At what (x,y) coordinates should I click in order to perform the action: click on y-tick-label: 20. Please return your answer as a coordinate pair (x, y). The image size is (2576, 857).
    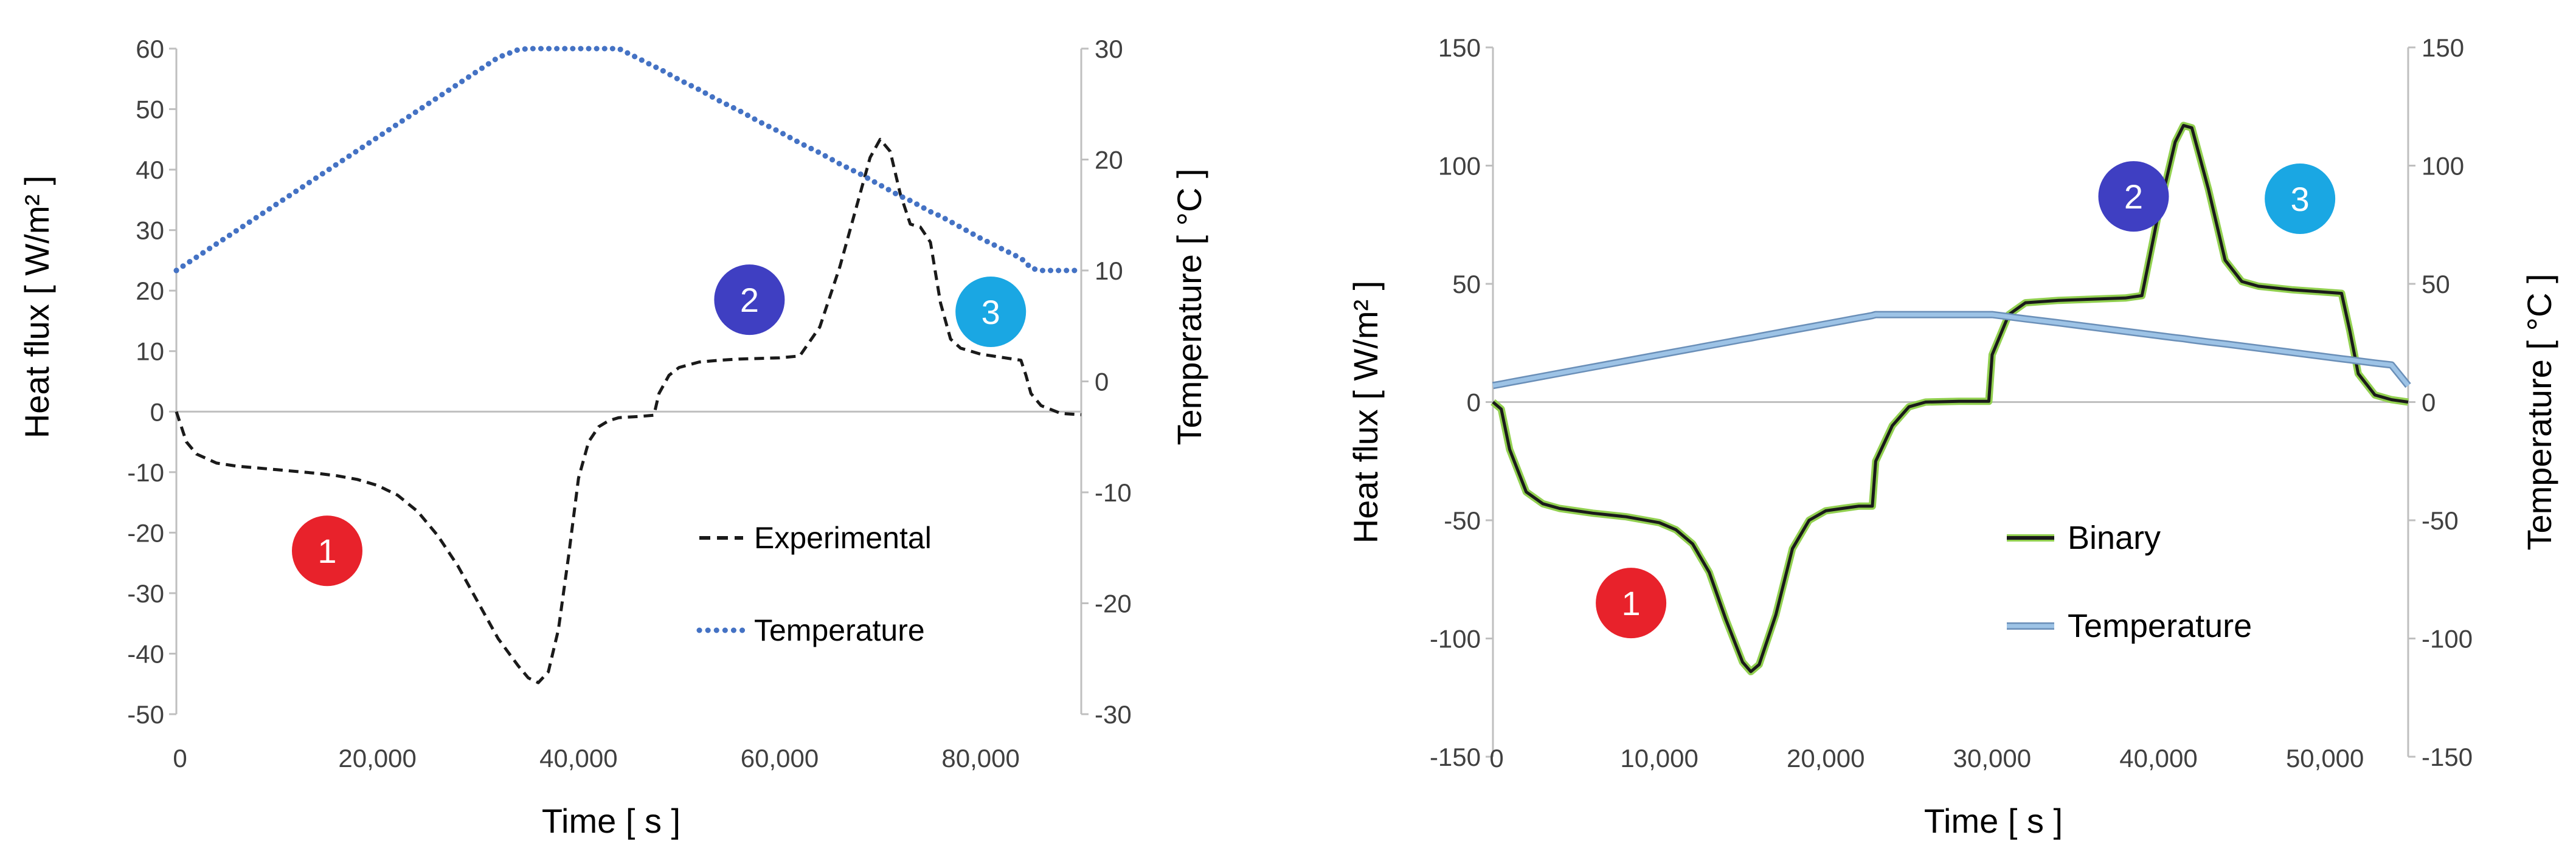
    Looking at the image, I should click on (150, 291).